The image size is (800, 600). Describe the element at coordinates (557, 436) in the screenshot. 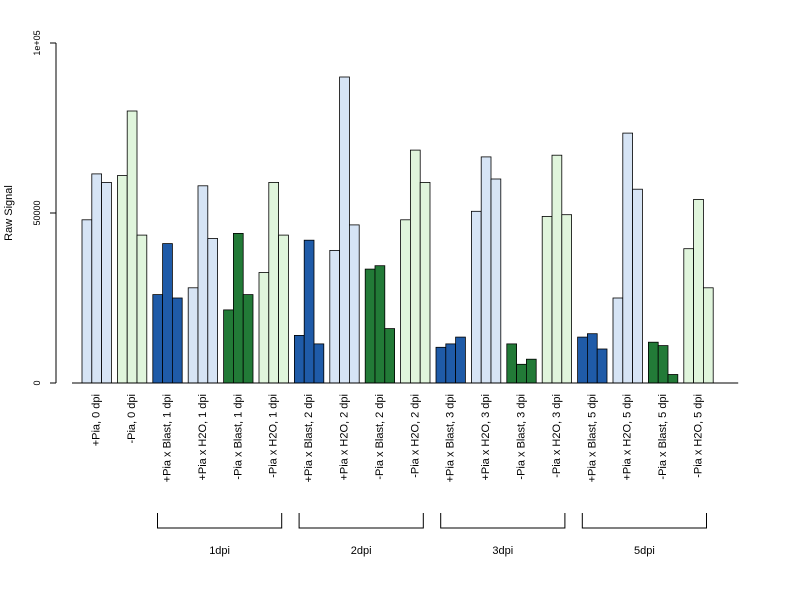

I see `x-tick-label: -Pia x H2O, 3 dpi` at that location.